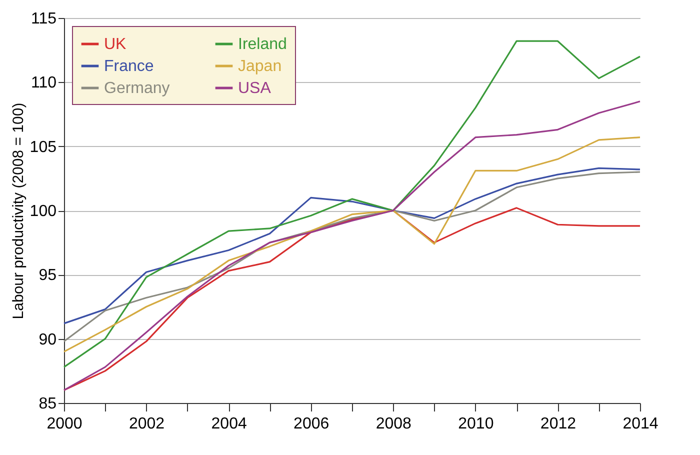  I want to click on y-tick-label: 90, so click(47, 339).